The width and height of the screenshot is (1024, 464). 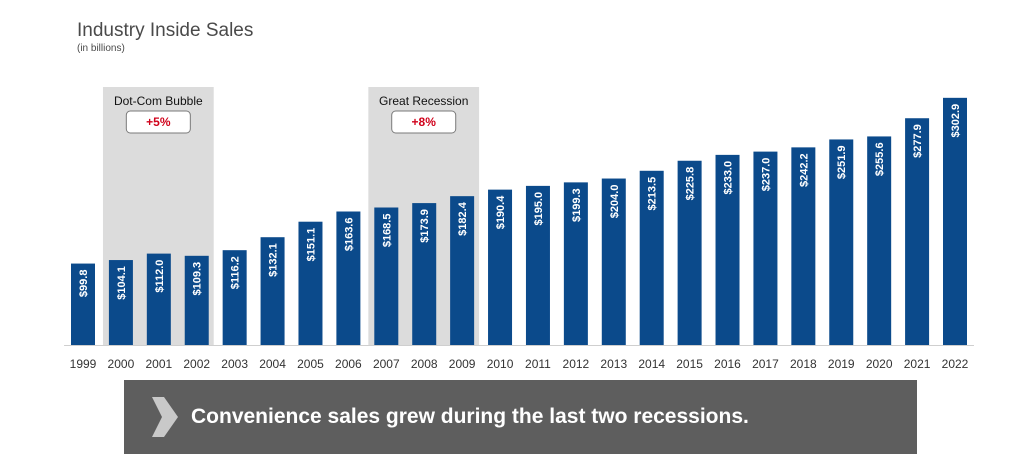 I want to click on bar-value-label: $163.6, so click(x=349, y=235).